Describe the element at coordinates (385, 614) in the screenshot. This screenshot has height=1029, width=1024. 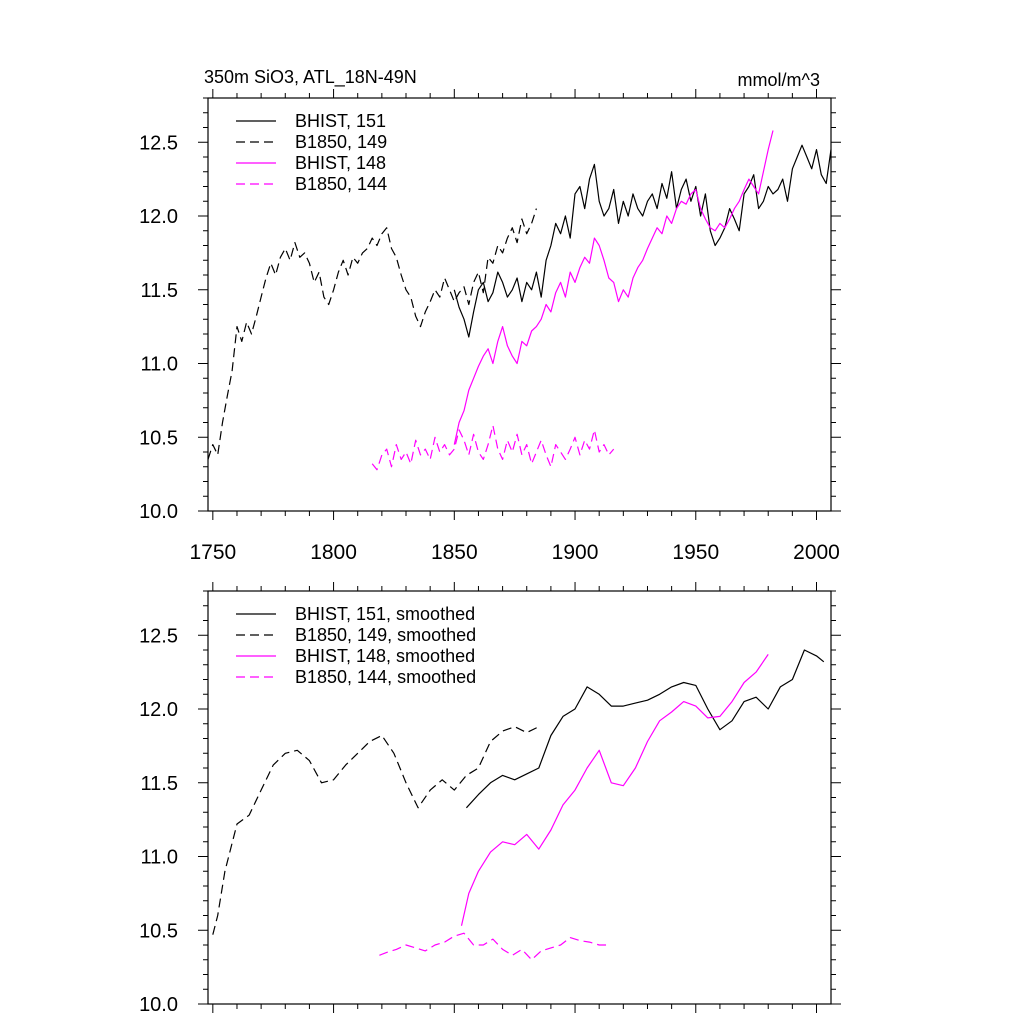
I see `legend-label: BHIST, 151, smoothed` at that location.